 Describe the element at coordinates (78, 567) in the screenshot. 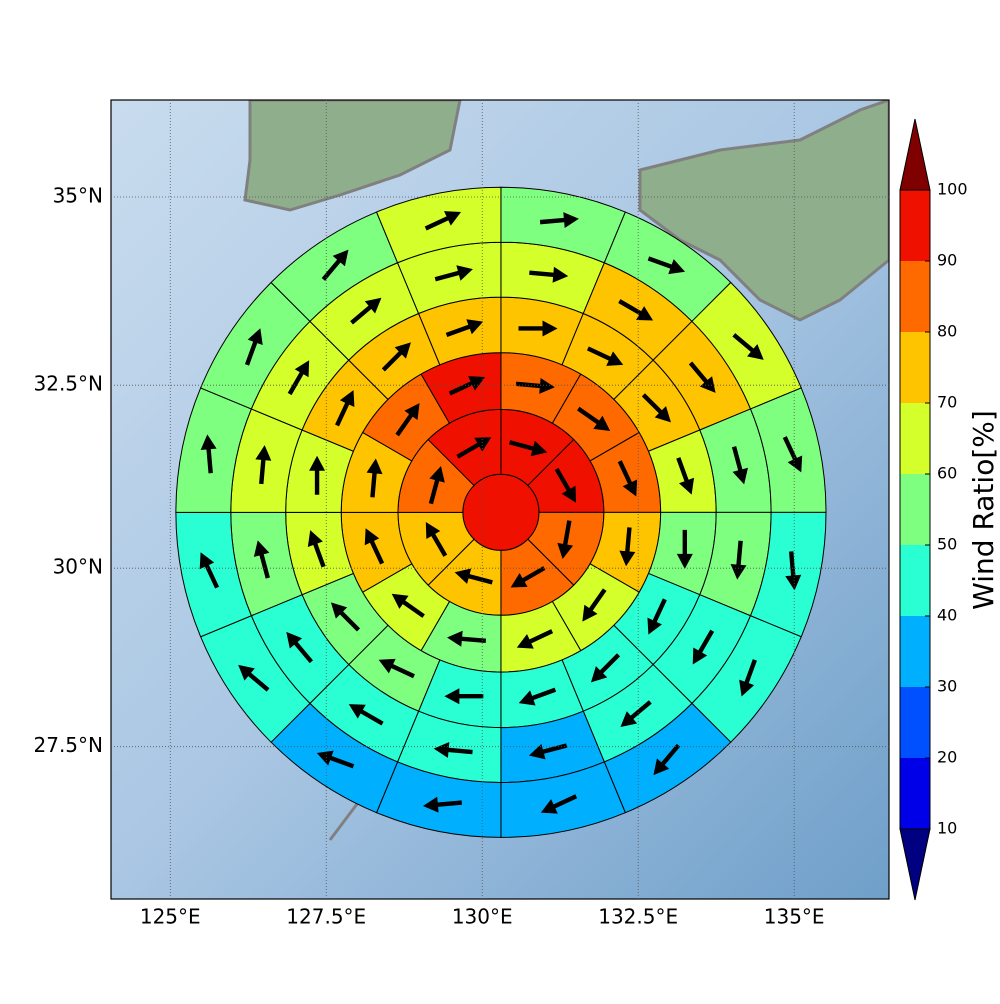

I see `y-tick-label: 30°N` at that location.